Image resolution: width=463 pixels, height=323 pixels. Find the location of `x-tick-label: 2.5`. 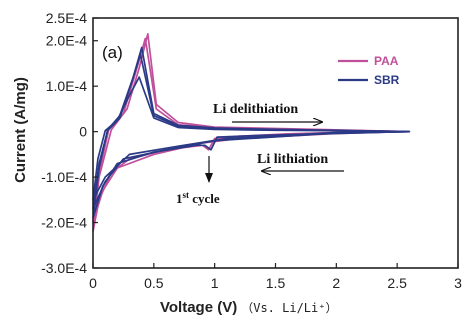

x-tick-label: 2.5 is located at coordinates (397, 283).